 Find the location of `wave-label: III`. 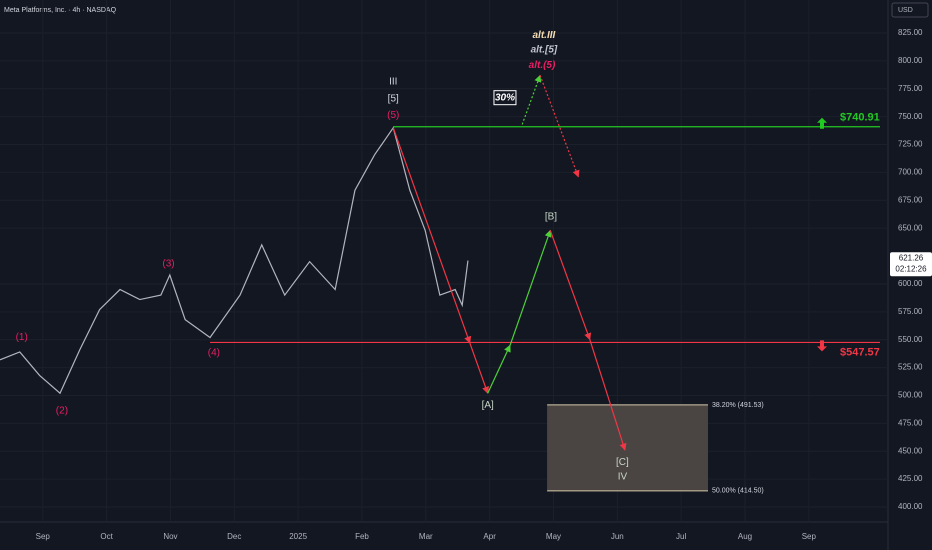

wave-label: III is located at coordinates (393, 82).